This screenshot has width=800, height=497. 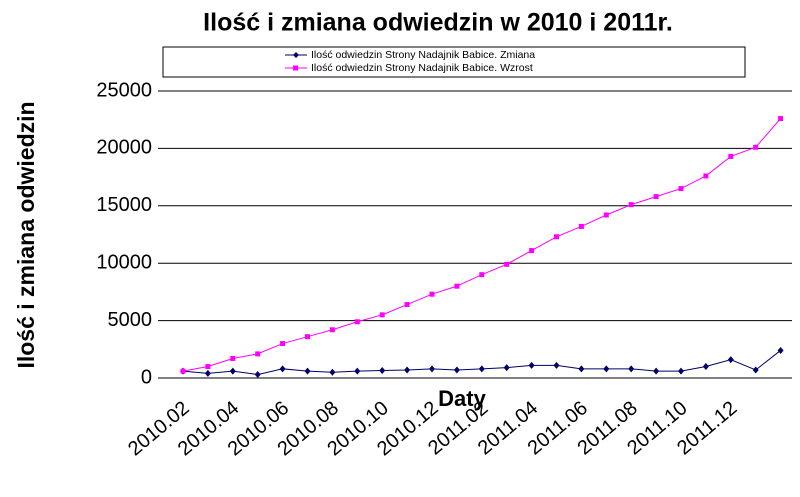 What do you see at coordinates (438, 23) in the screenshot?
I see `chart-title: Ilość i zmiana odwiedzin w 2010 i 2011r.` at bounding box center [438, 23].